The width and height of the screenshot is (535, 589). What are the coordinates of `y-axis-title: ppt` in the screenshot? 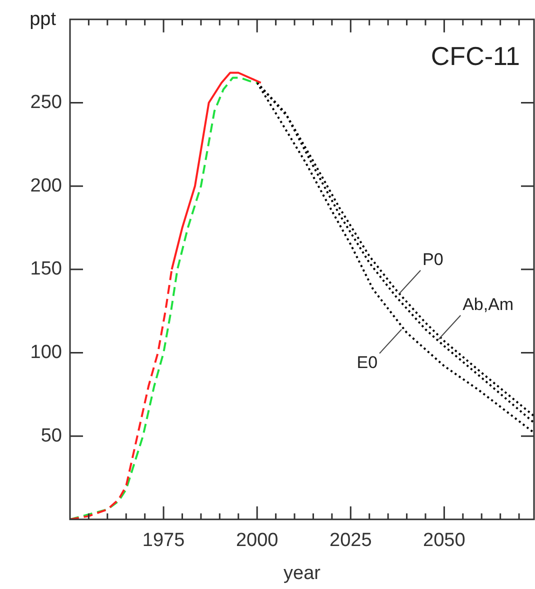 It's located at (43, 19).